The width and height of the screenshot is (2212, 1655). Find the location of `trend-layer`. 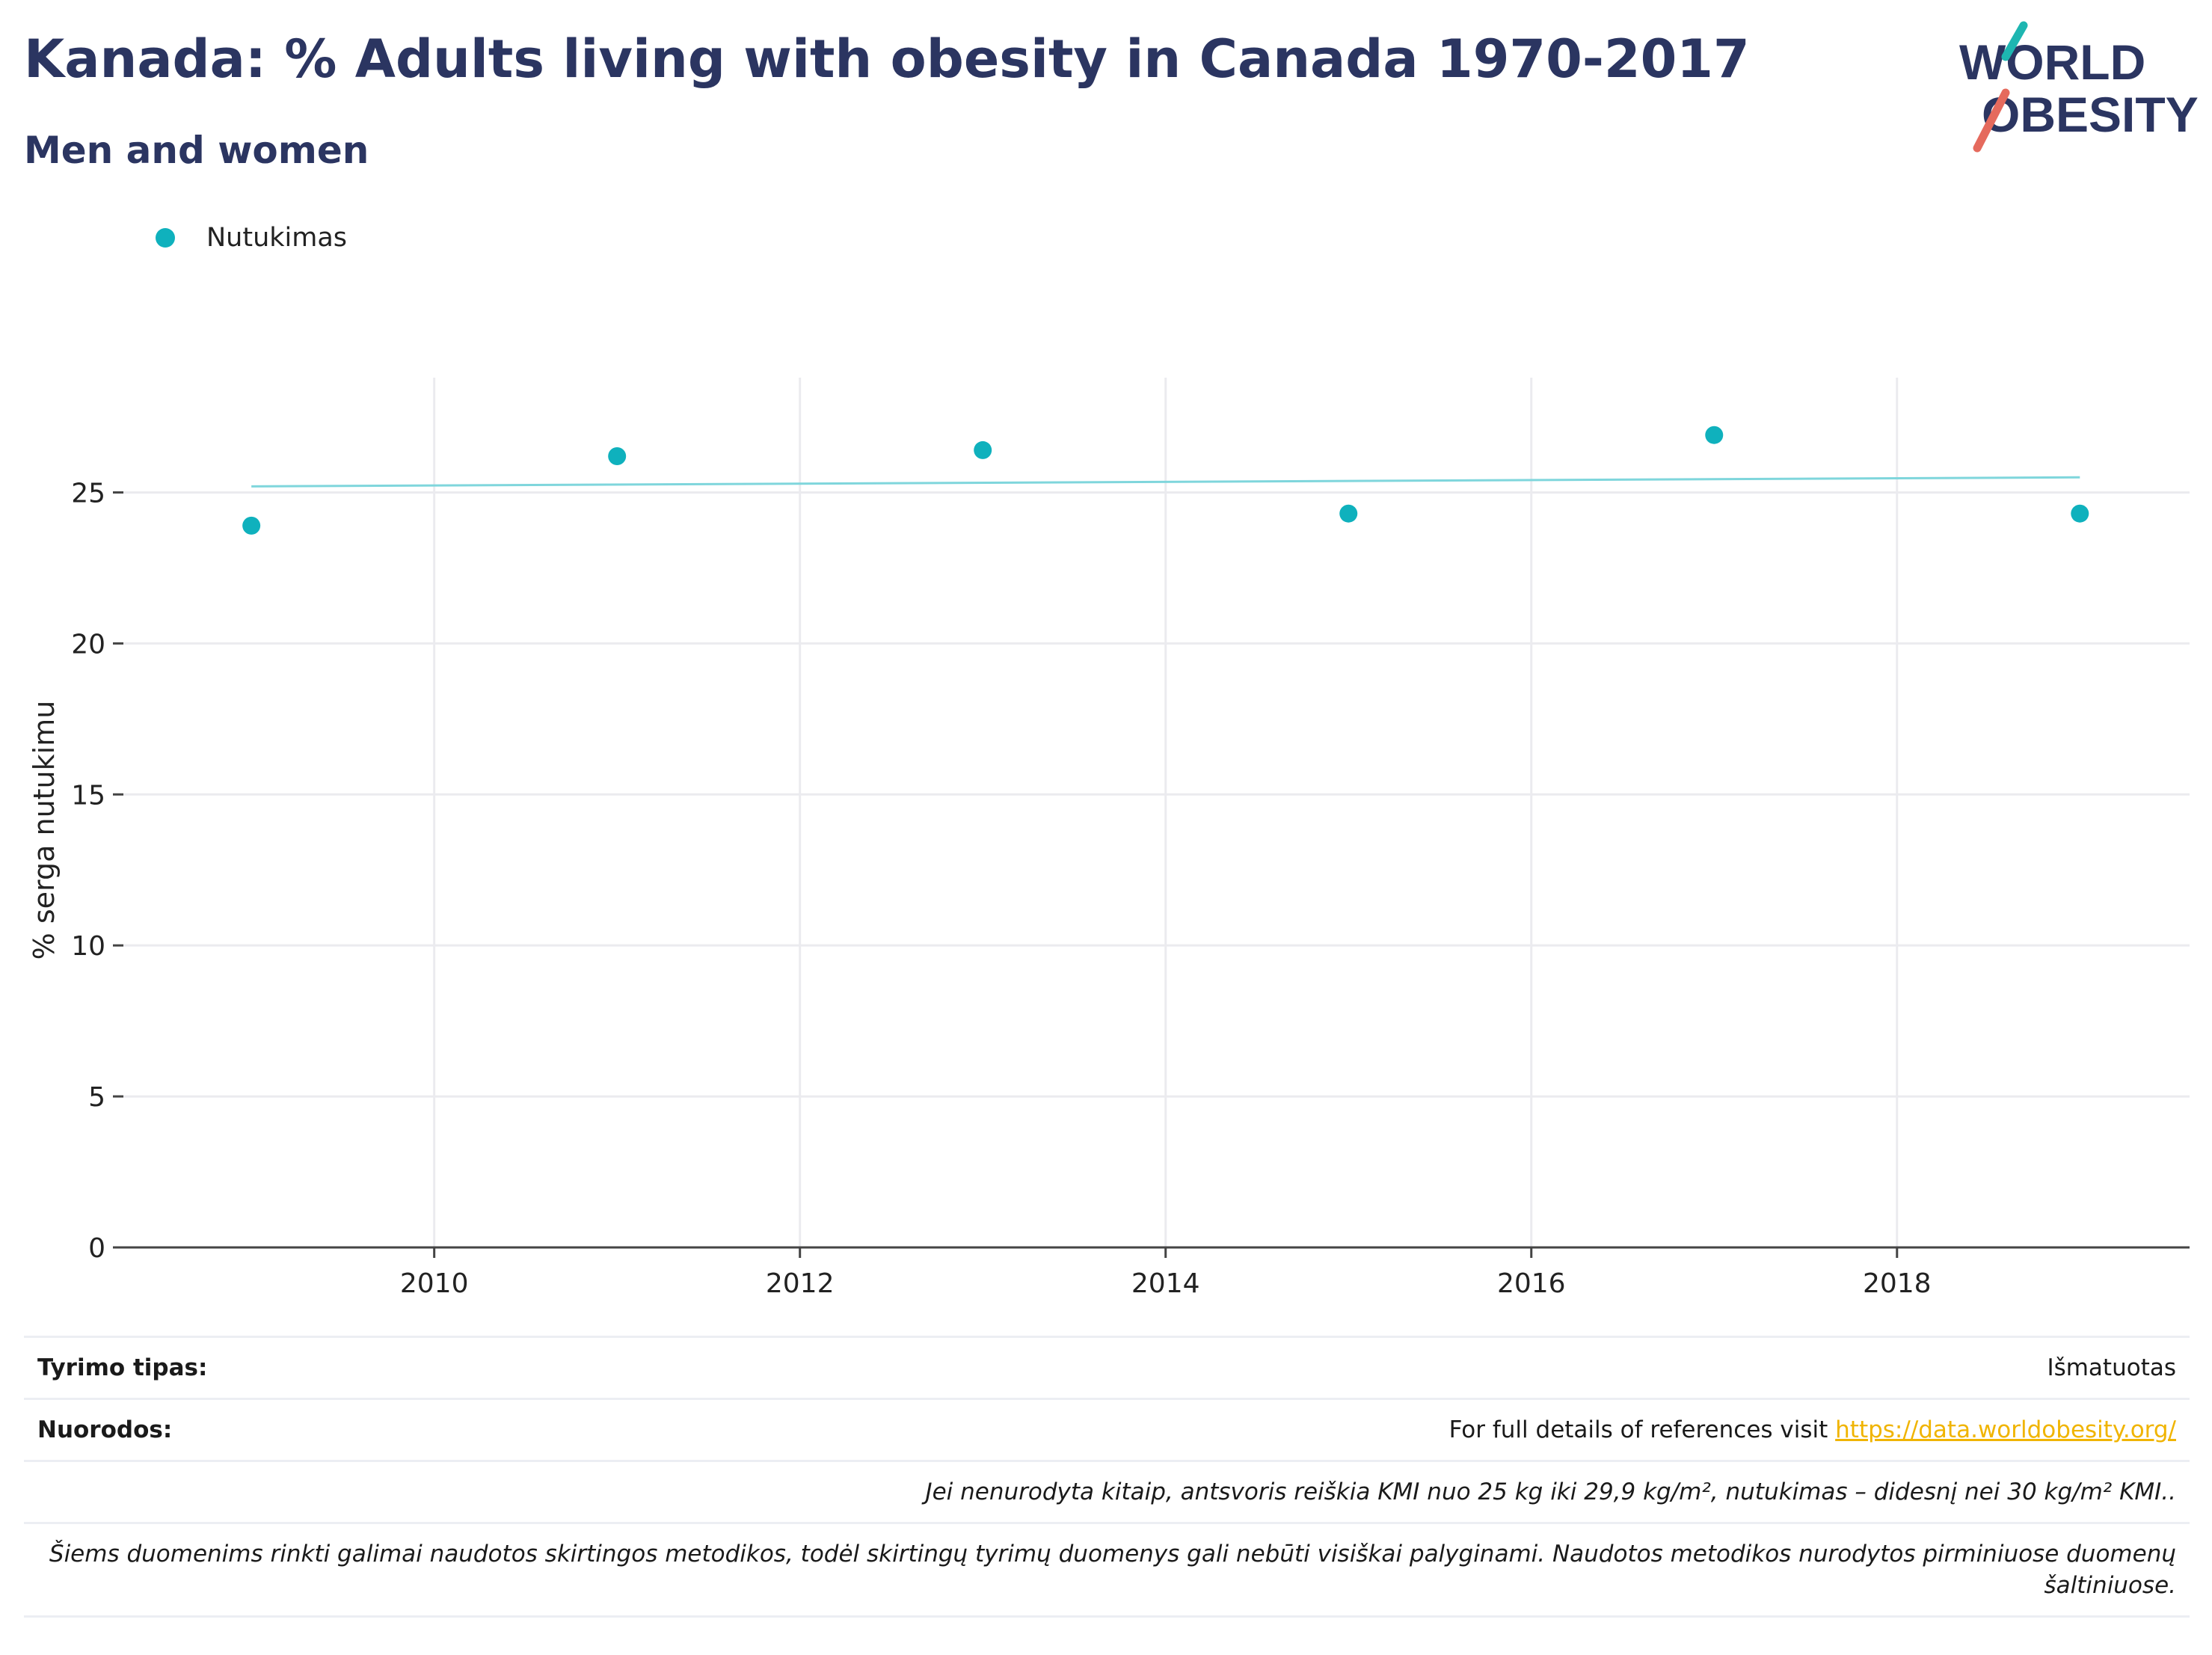

trend-layer is located at coordinates (1165, 482).